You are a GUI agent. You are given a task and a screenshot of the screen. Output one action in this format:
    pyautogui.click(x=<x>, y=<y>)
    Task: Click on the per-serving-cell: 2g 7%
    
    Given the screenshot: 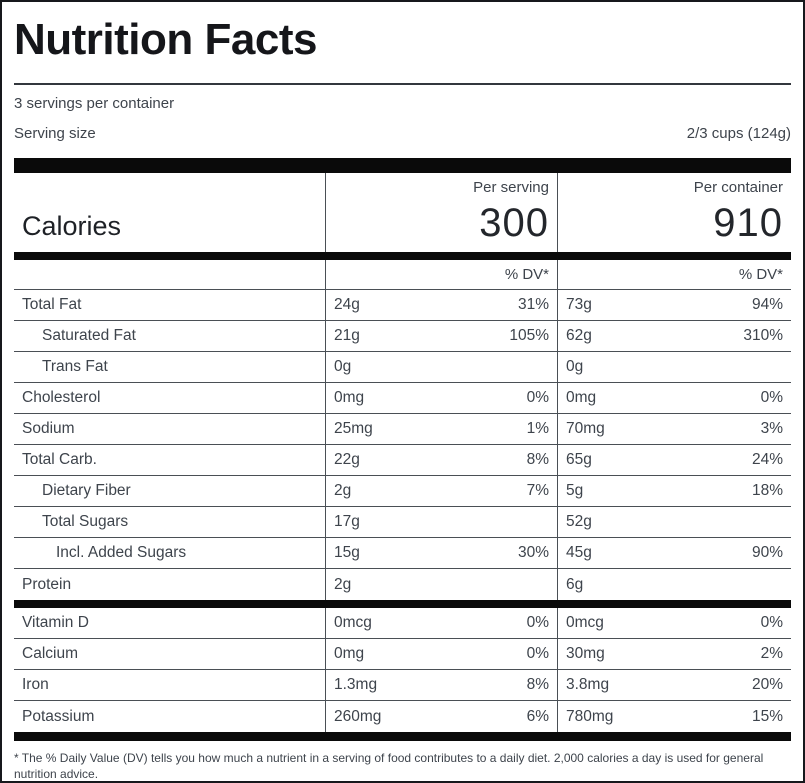 What is the action you would take?
    pyautogui.click(x=441, y=491)
    